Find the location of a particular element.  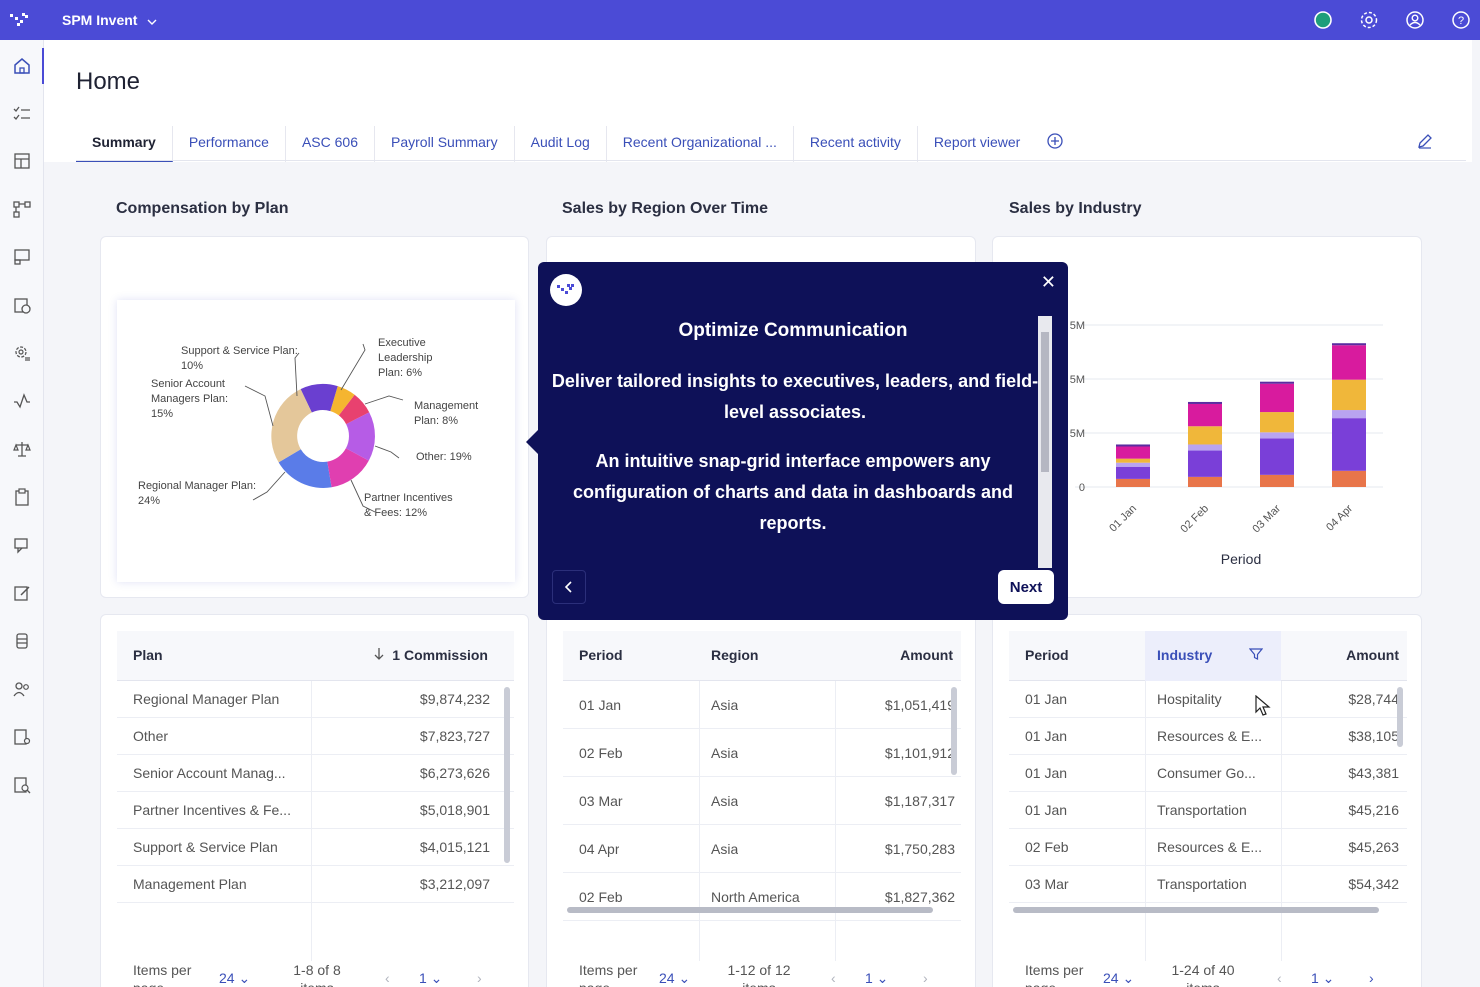

sidebar-item-messages is located at coordinates (22, 545).